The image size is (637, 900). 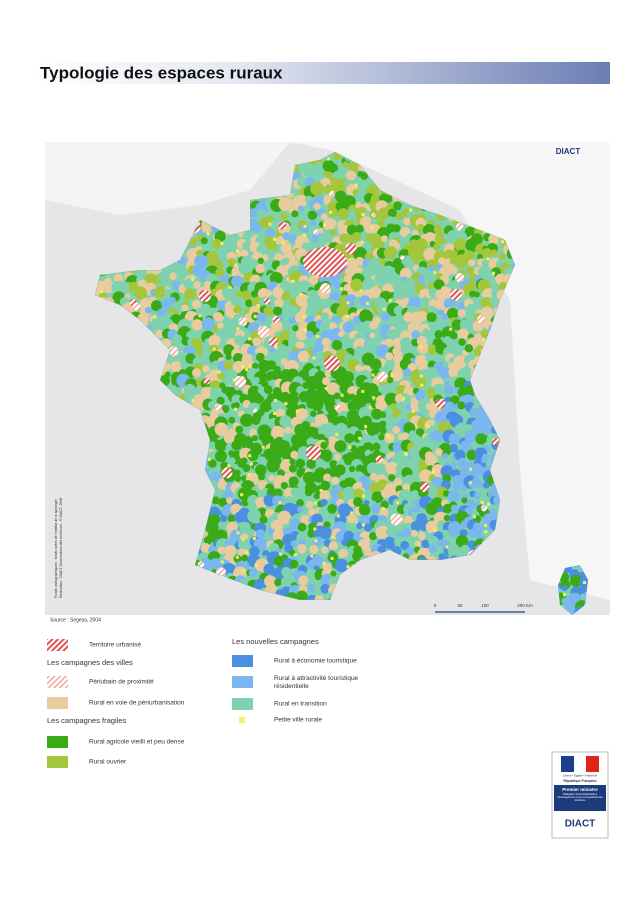 I want to click on map-source: Source : Segesa, 2004, so click(x=75, y=620).